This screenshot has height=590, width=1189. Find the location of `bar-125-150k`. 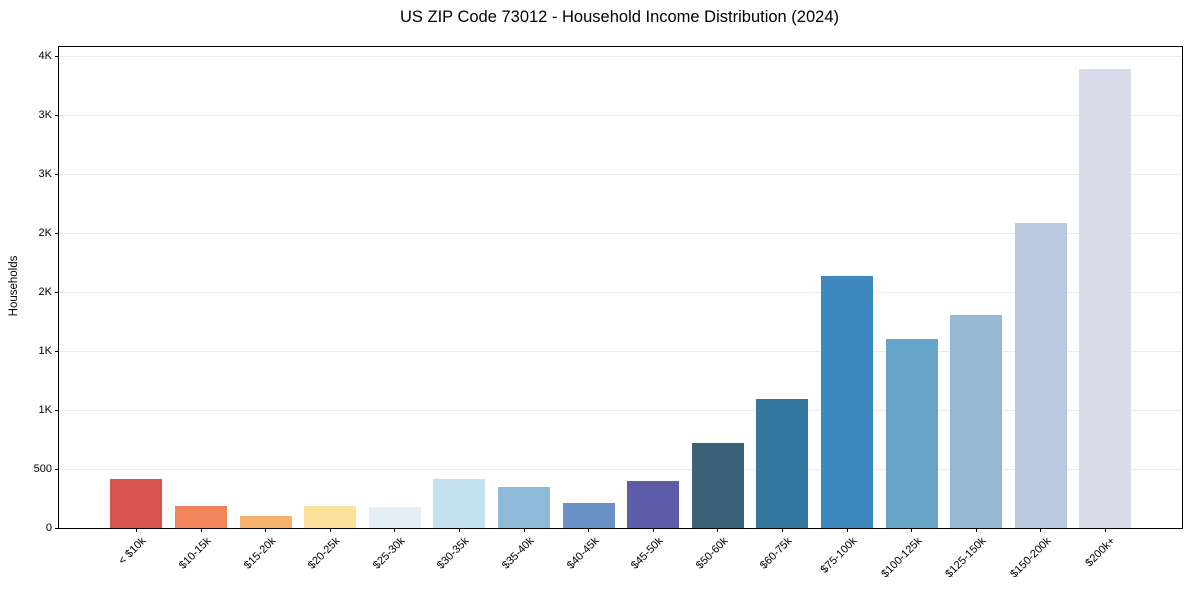

bar-125-150k is located at coordinates (976, 421).